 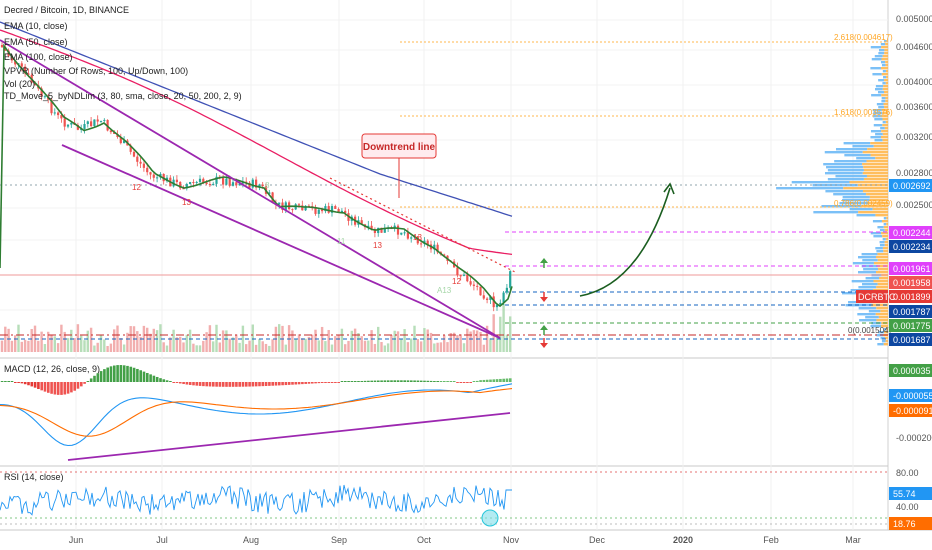 What do you see at coordinates (910, 493) in the screenshot?
I see `rsi-tag: 55.74` at bounding box center [910, 493].